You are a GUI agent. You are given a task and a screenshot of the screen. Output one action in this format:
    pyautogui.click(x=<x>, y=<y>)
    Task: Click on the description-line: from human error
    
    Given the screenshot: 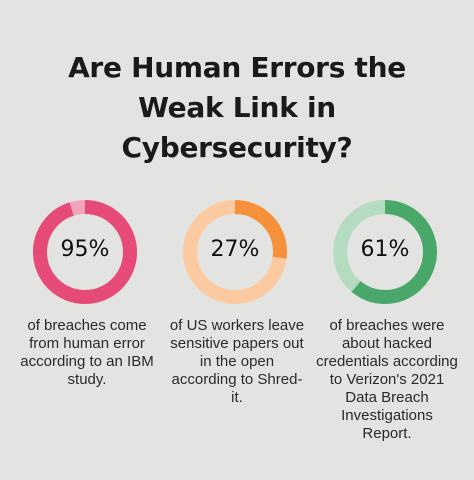 What is the action you would take?
    pyautogui.click(x=87, y=343)
    